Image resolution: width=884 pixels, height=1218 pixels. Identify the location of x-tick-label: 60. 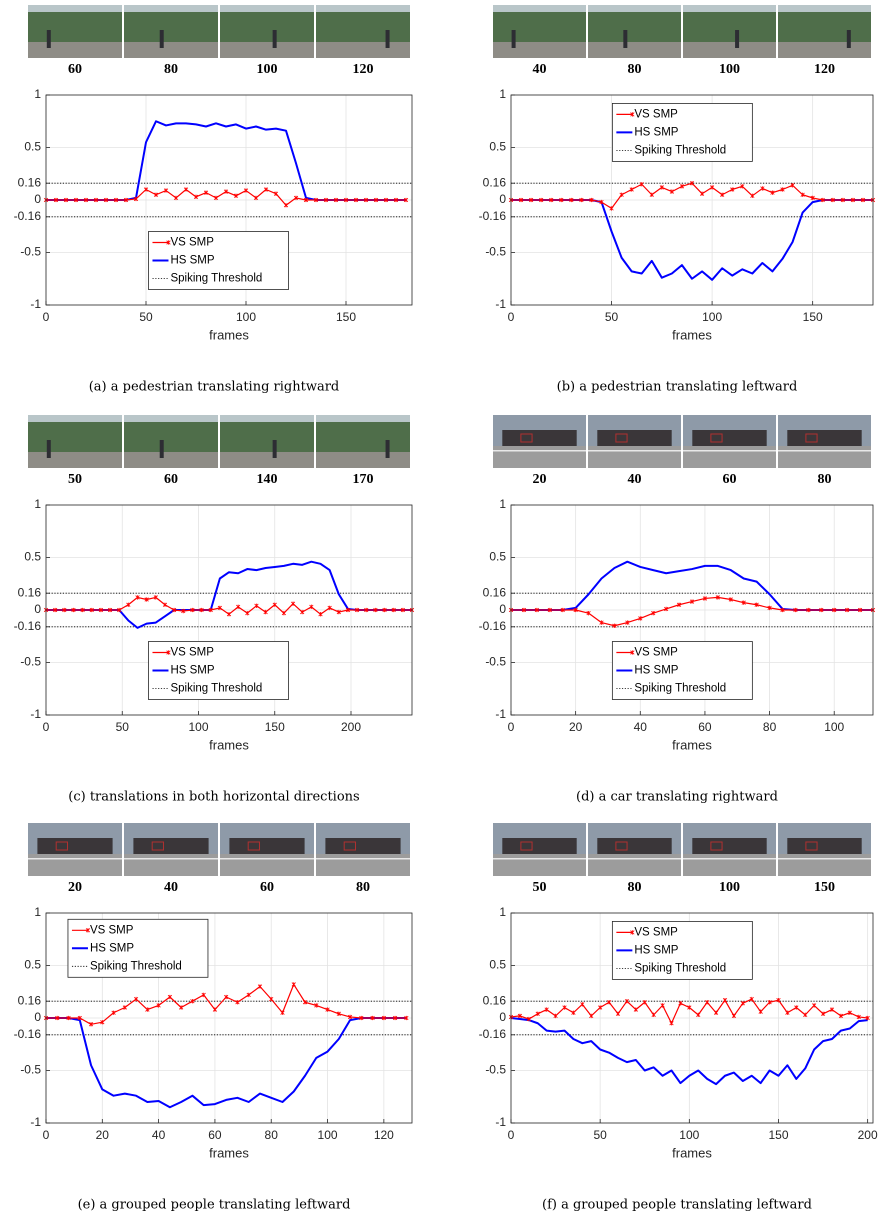
(705, 727).